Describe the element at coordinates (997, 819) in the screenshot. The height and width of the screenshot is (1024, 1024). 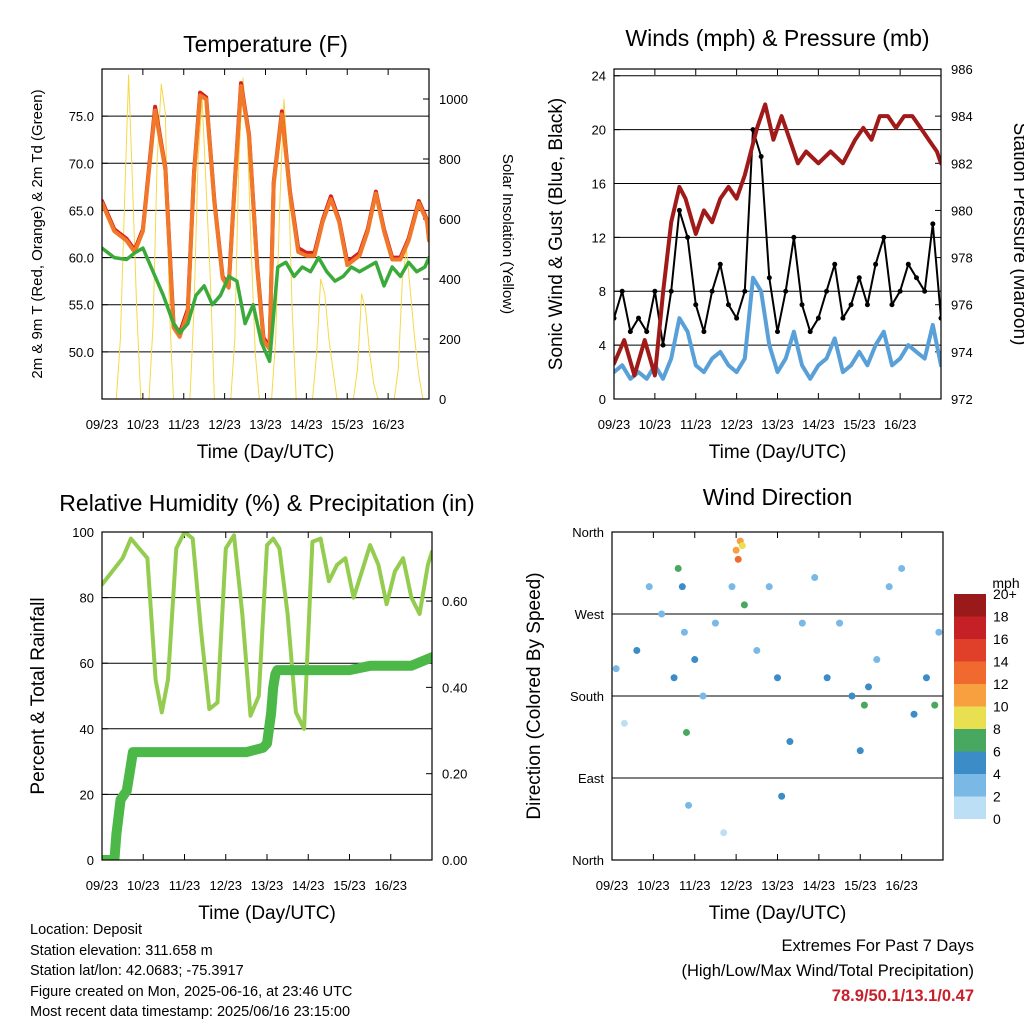
I see `colorbar-label: 0` at that location.